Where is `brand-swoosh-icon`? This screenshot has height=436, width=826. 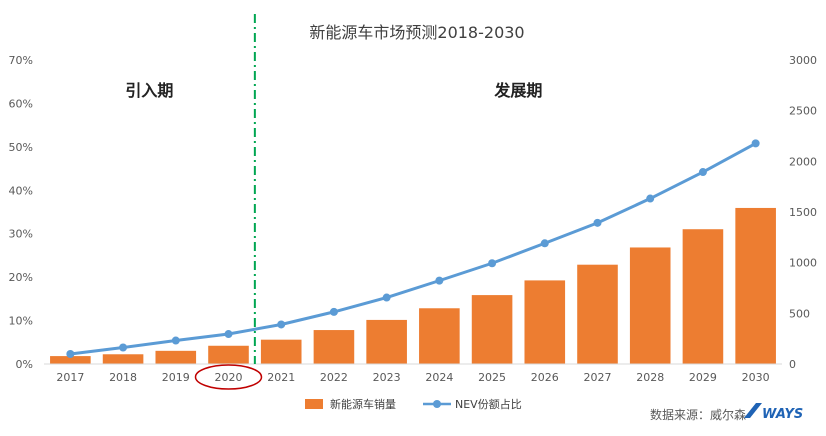
brand-swoosh-icon is located at coordinates (753, 410).